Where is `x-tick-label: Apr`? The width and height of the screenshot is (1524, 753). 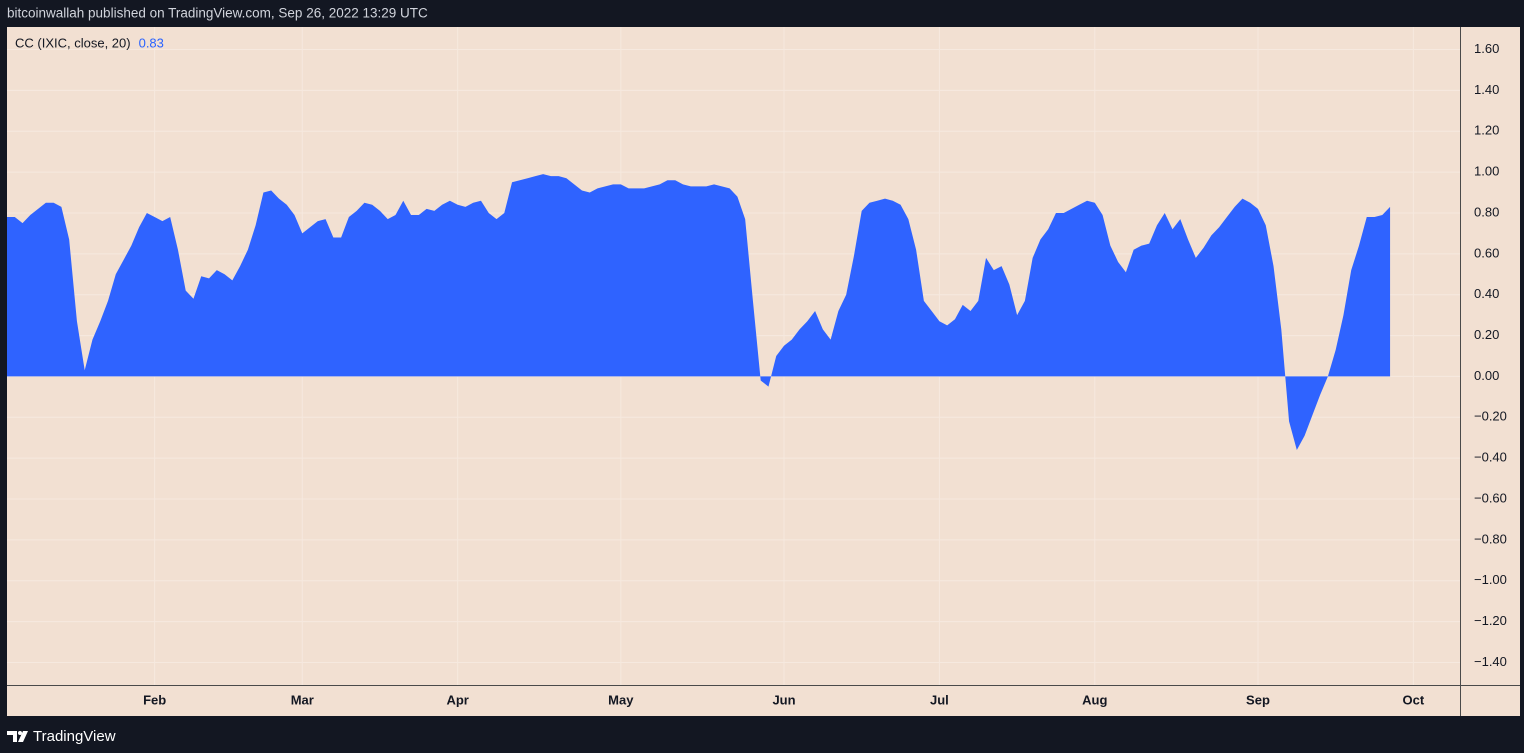
x-tick-label: Apr is located at coordinates (457, 699).